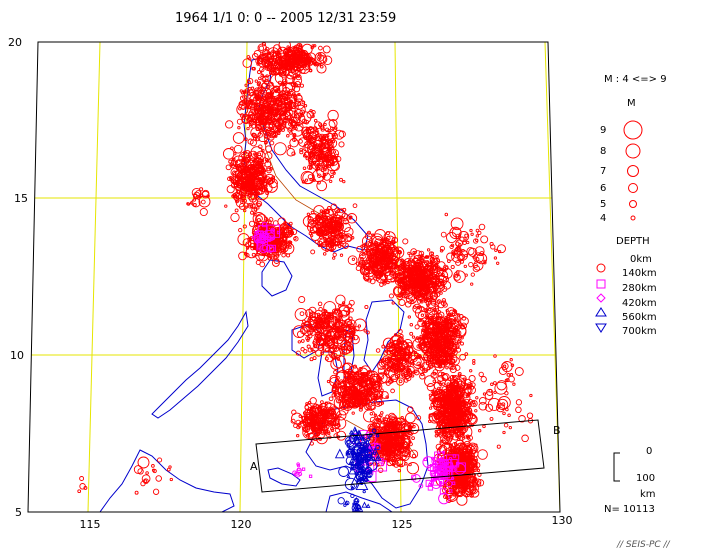 This screenshot has width=705, height=557. What do you see at coordinates (285, 18) in the screenshot?
I see `period-title-front: 1964 1/1 0: 0 -- 2005 12/31 23:59` at bounding box center [285, 18].